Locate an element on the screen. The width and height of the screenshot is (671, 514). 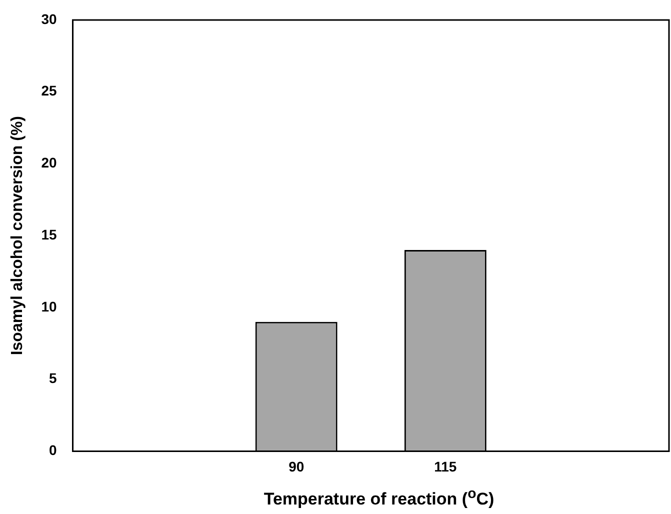
x-tick-label: 90 is located at coordinates (296, 466).